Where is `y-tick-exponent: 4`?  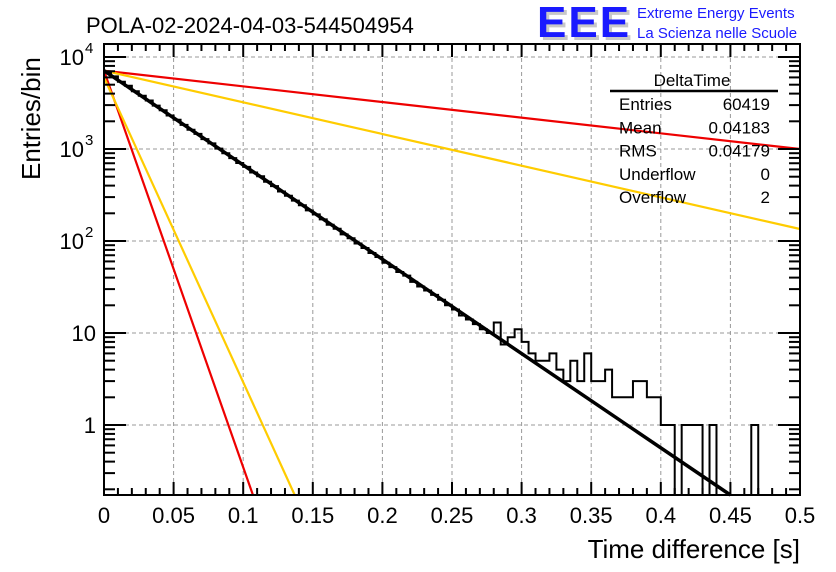 y-tick-exponent: 4 is located at coordinates (89, 48).